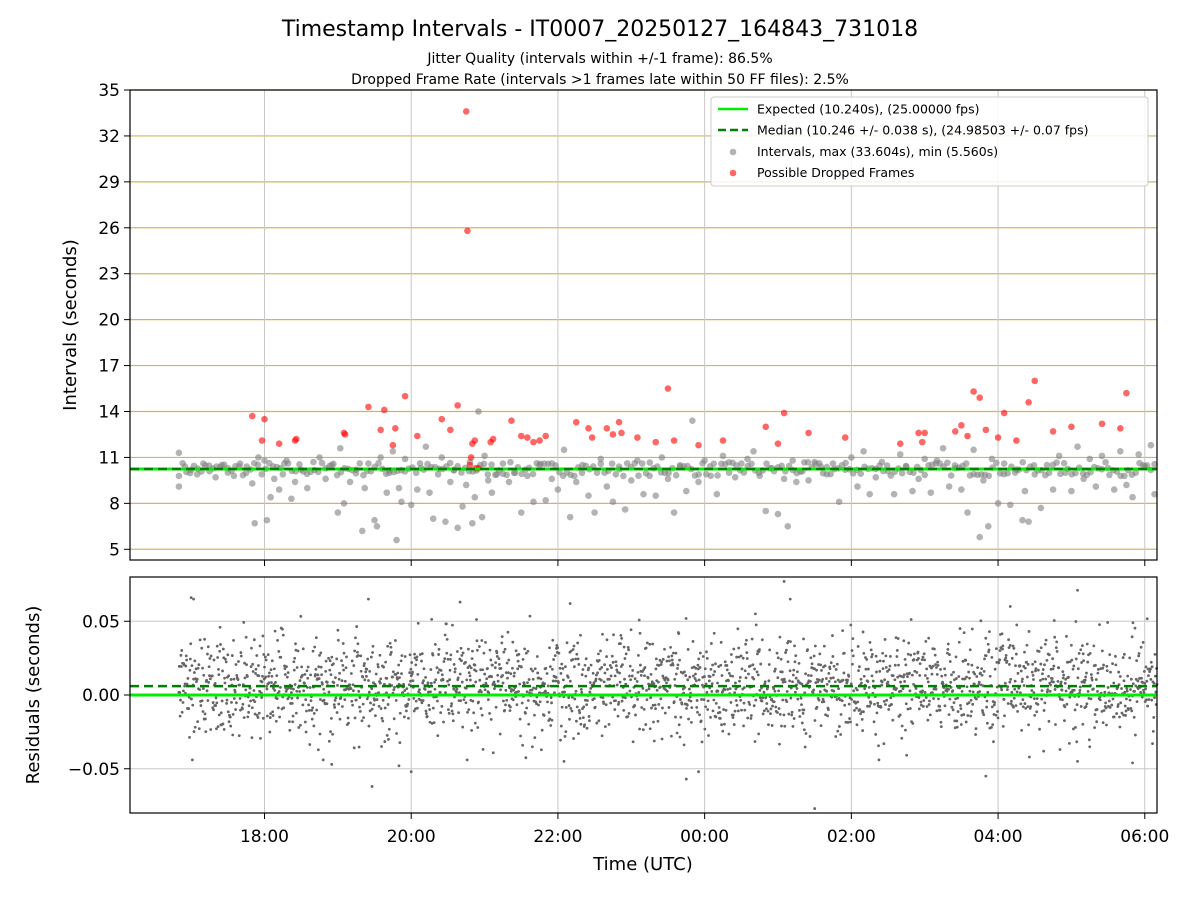 This screenshot has height=900, width=1200. What do you see at coordinates (114, 550) in the screenshot?
I see `intervals-y-tick-label: 5` at bounding box center [114, 550].